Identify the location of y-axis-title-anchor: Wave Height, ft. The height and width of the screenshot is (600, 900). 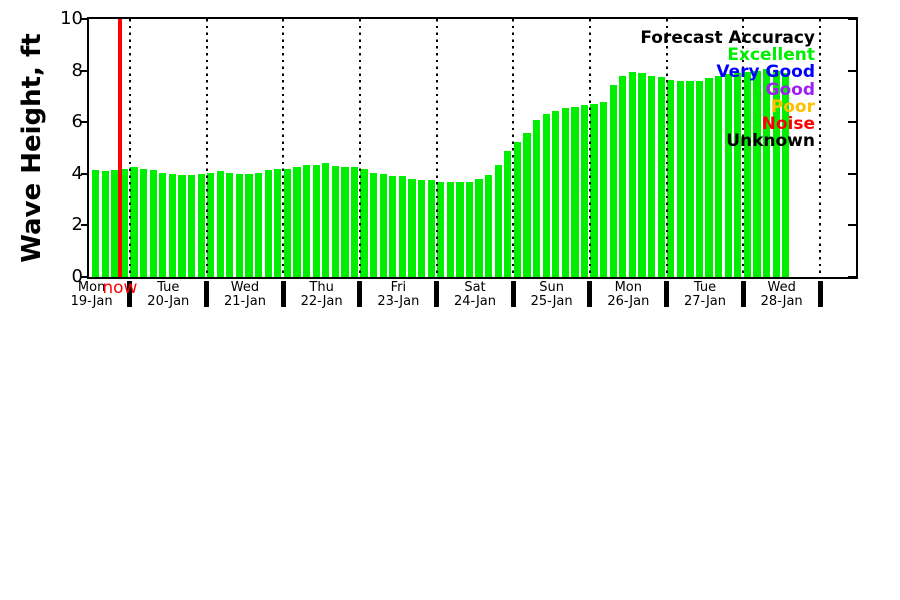
(32, 148).